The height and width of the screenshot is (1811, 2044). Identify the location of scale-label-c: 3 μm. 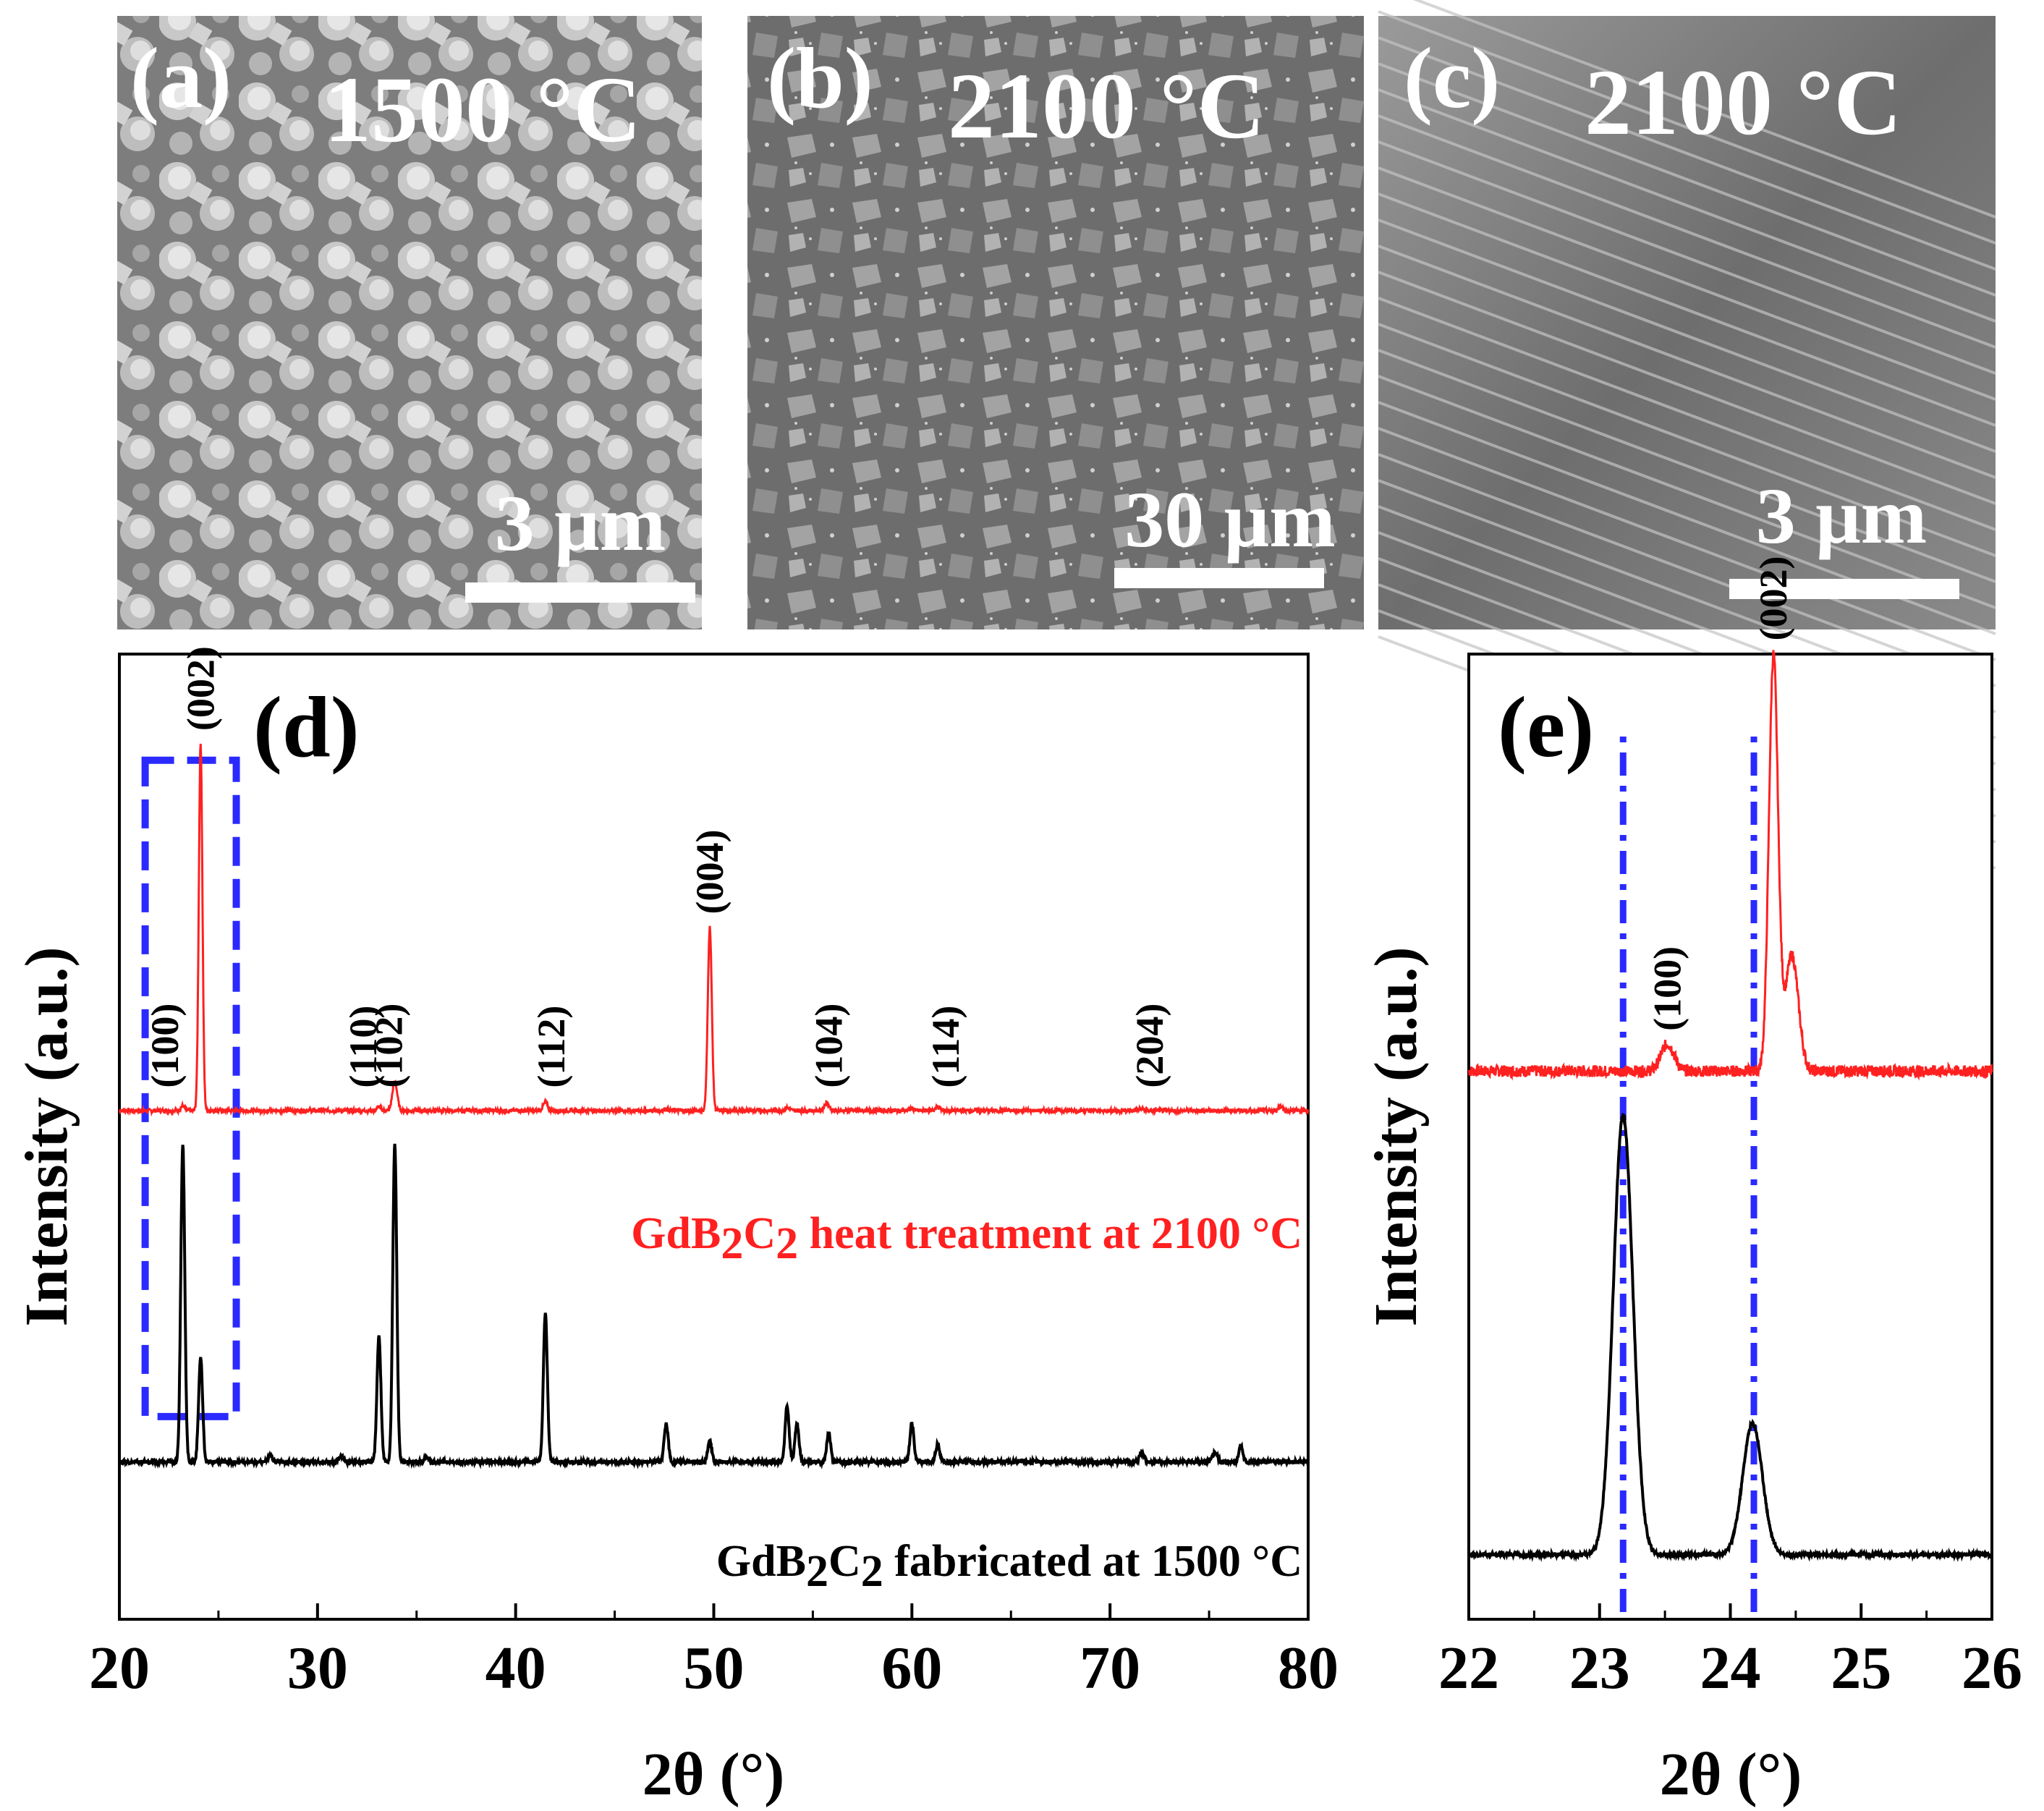
(1842, 516).